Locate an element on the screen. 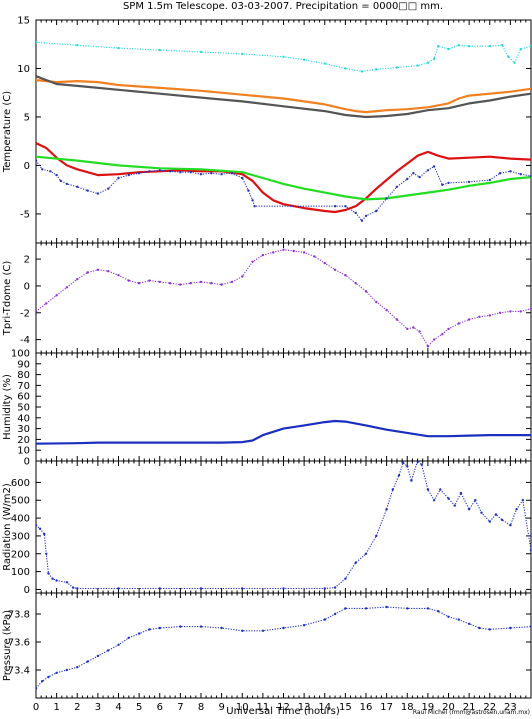 Image resolution: width=532 pixels, height=719 pixels. x-tick-label: 3 is located at coordinates (98, 707).